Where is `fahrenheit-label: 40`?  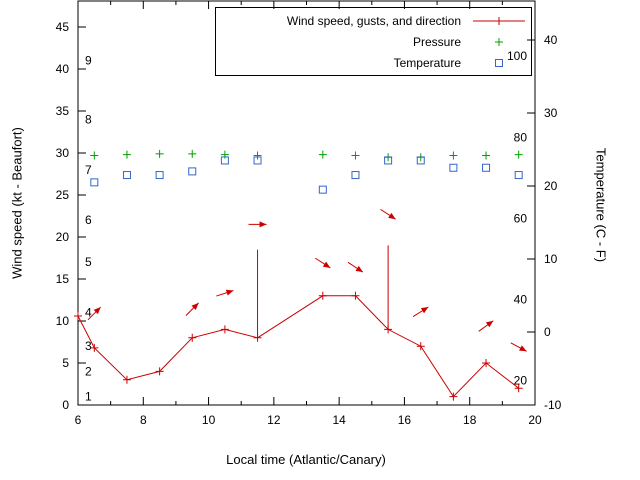 fahrenheit-label: 40 is located at coordinates (521, 300).